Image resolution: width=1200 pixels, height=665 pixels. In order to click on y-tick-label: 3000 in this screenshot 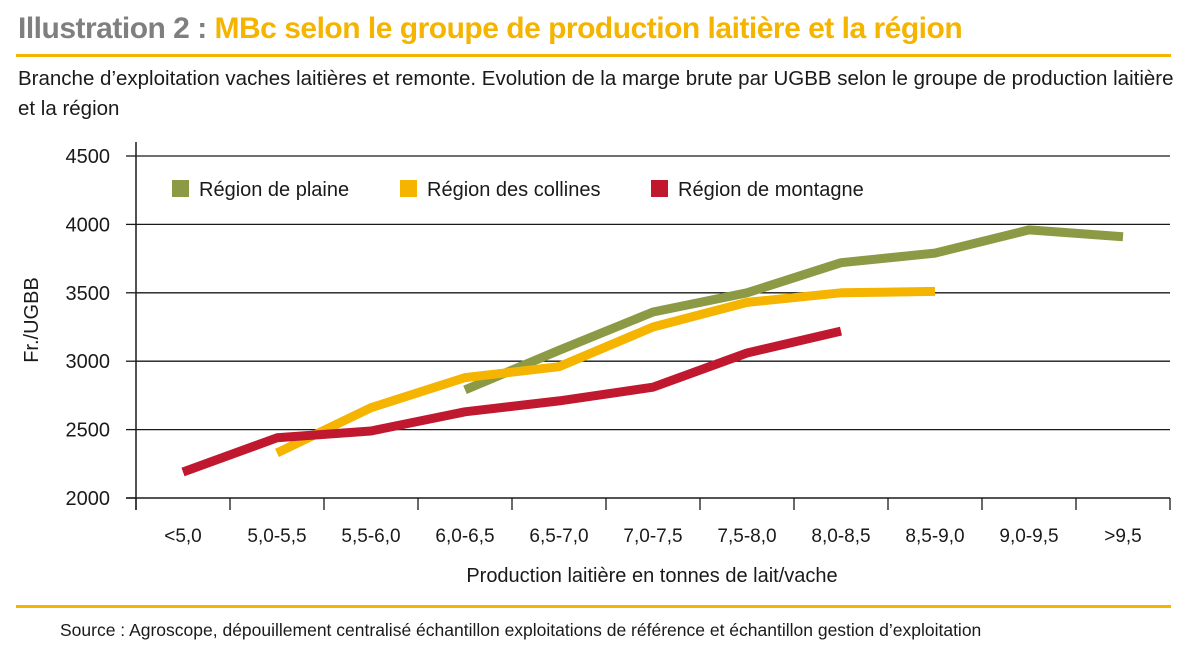, I will do `click(88, 362)`.